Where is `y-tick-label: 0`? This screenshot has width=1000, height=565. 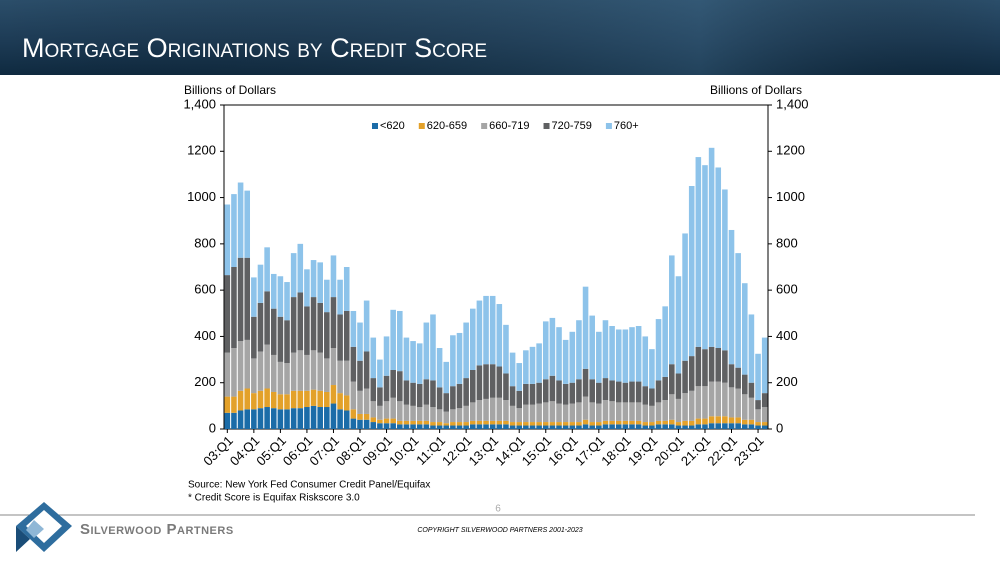 y-tick-label: 0 is located at coordinates (212, 427).